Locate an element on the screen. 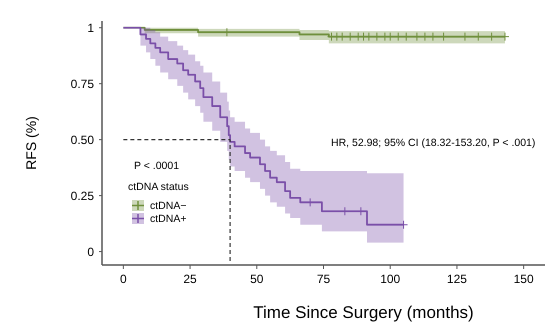 The height and width of the screenshot is (327, 554). y-tick-label: 0.25 is located at coordinates (82, 195).